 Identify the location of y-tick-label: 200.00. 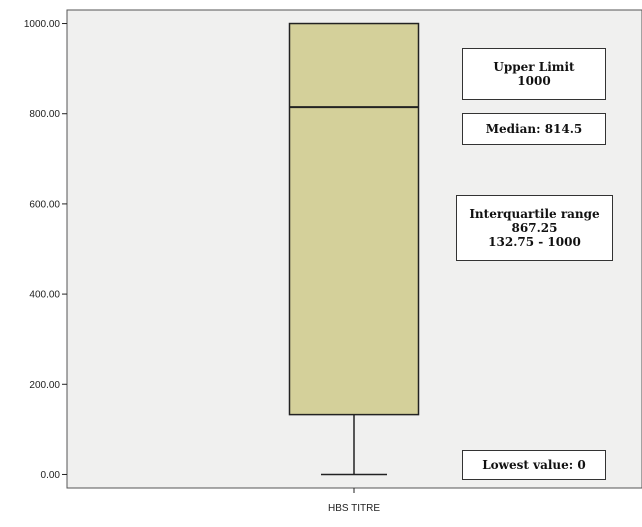
(44, 385).